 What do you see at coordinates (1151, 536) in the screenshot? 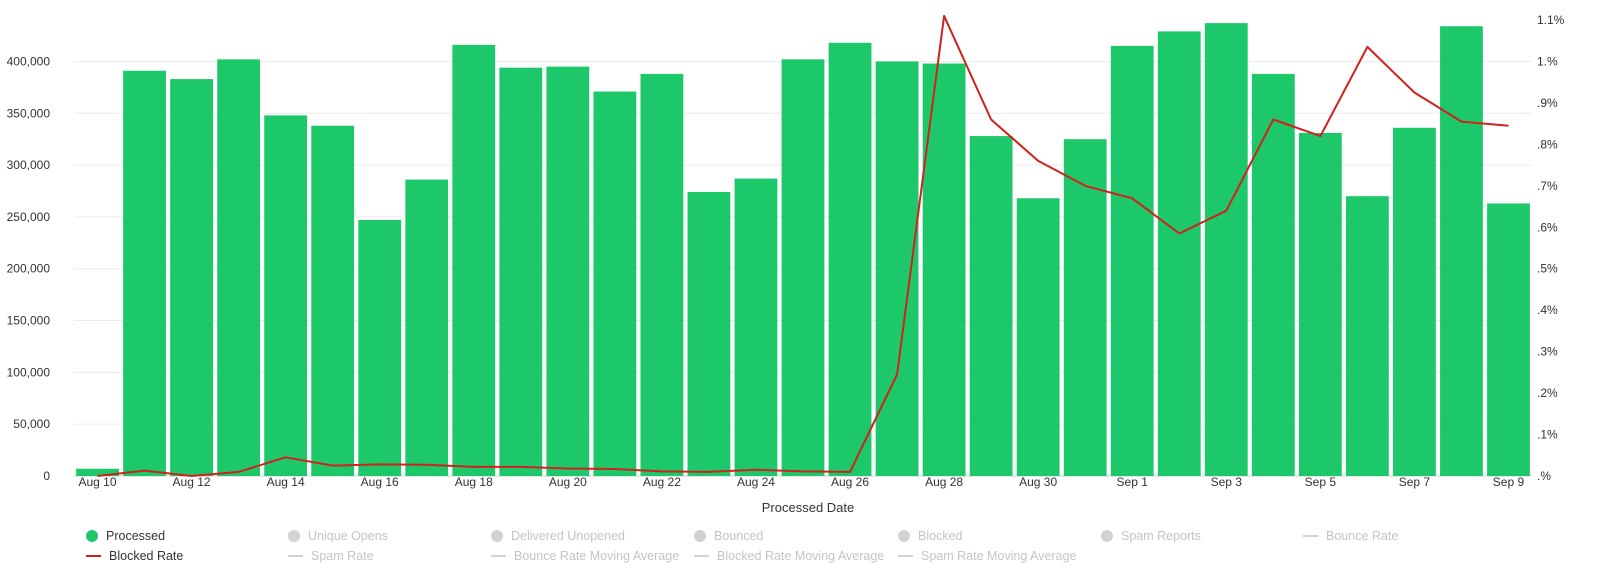
I see `legend-item-spam-reports: Spam Reports` at bounding box center [1151, 536].